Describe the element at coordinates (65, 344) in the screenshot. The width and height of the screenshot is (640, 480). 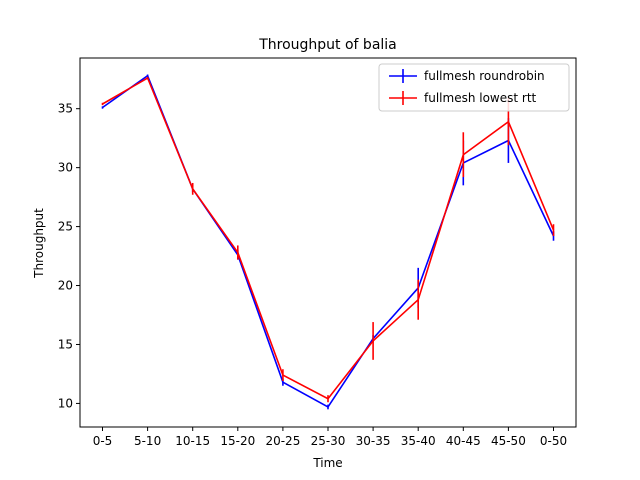
I see `y-tick-label: 15` at that location.